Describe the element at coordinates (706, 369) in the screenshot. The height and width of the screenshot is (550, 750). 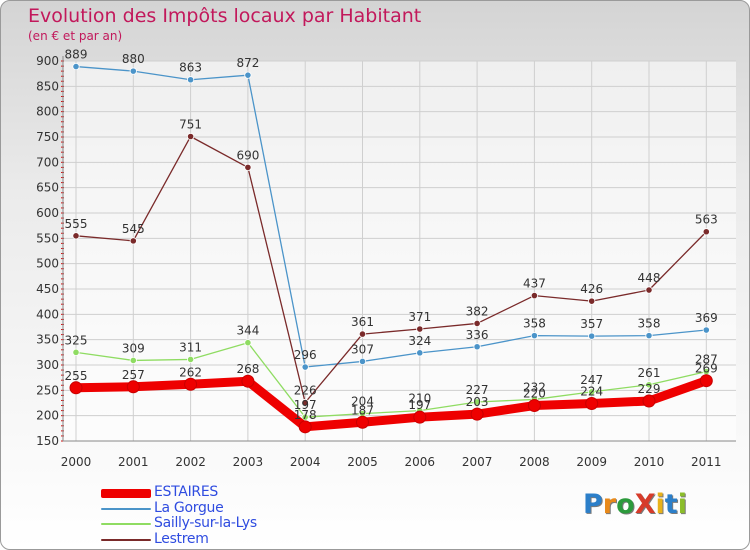
I see `data-label: 269` at that location.